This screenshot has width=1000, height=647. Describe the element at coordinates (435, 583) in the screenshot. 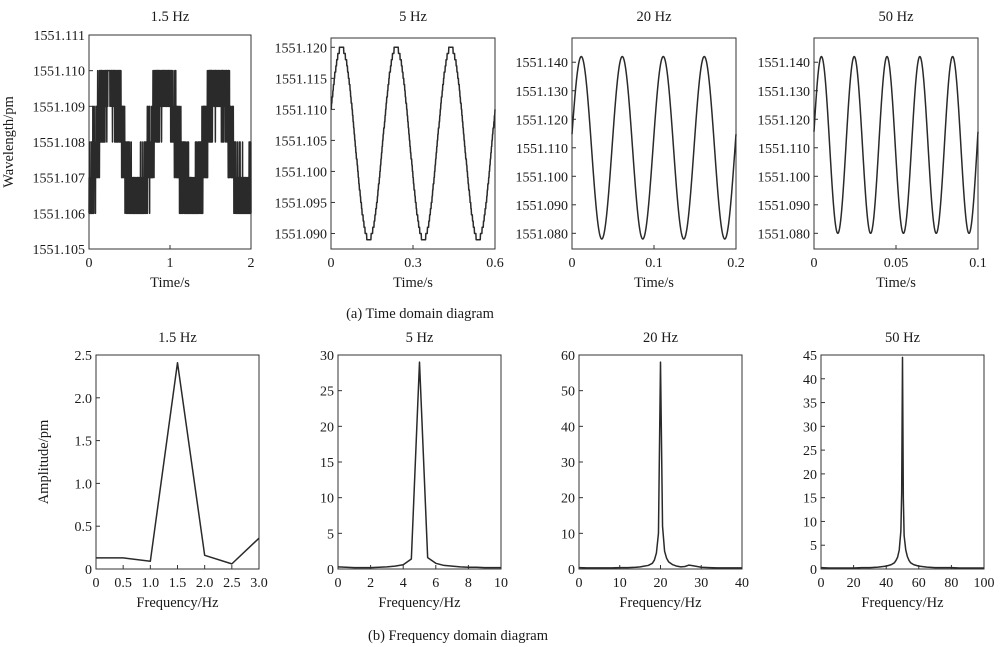

I see `x-tick-label: 6` at that location.